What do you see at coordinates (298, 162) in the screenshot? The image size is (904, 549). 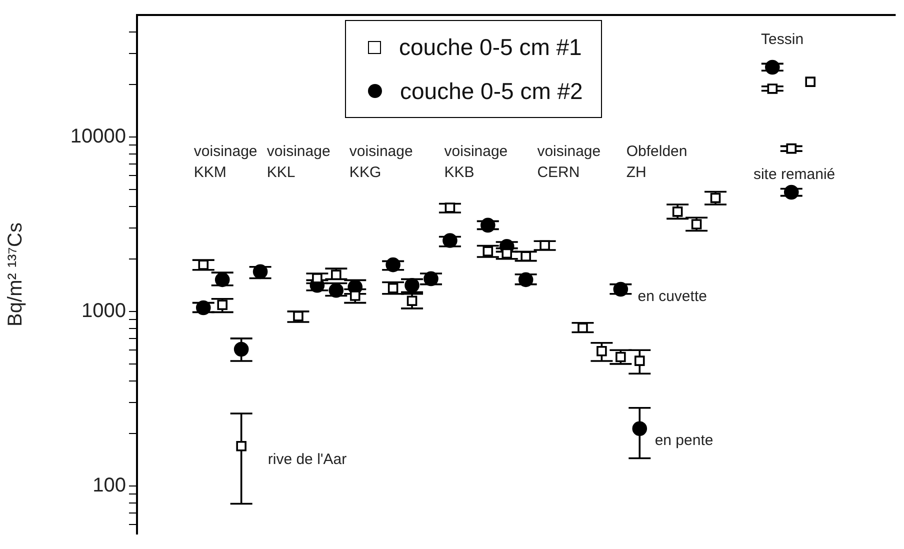 I see `annotation: voisinage KKL` at bounding box center [298, 162].